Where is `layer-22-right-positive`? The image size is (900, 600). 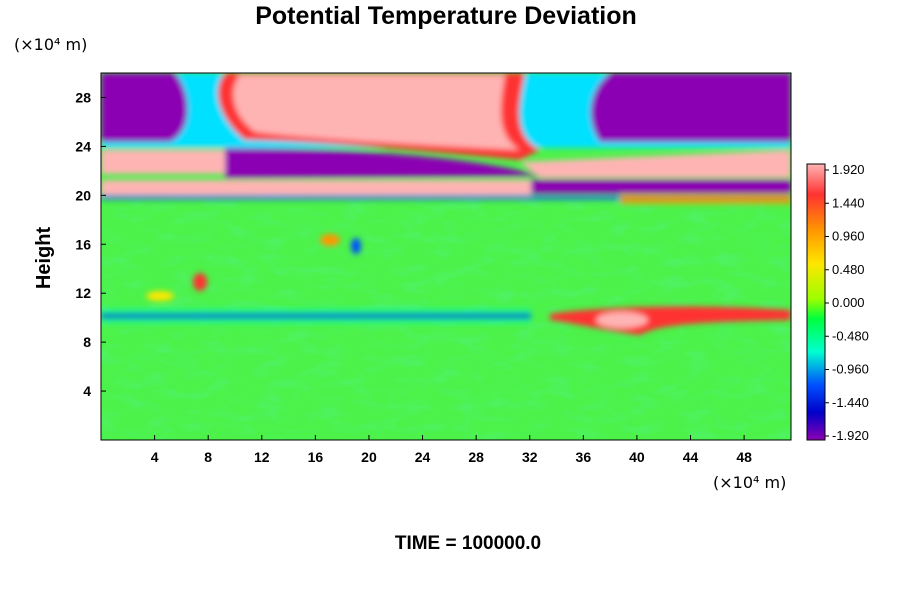
layer-22-right-positive is located at coordinates (655, 164).